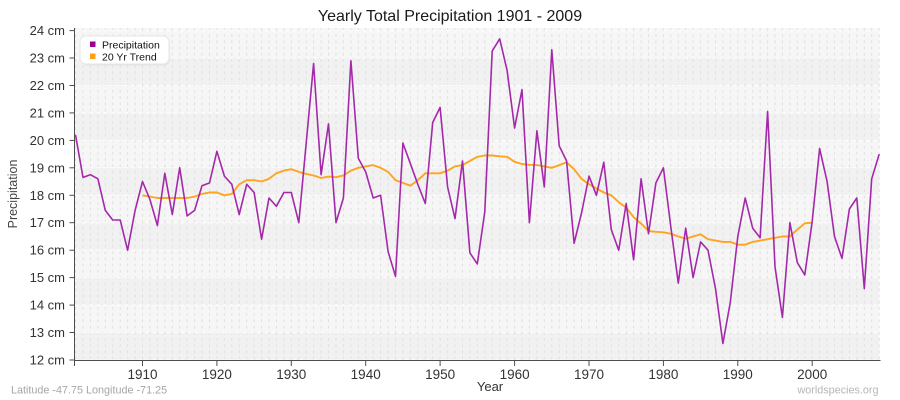  Describe the element at coordinates (47, 112) in the screenshot. I see `svg-text: 21 cm` at that location.